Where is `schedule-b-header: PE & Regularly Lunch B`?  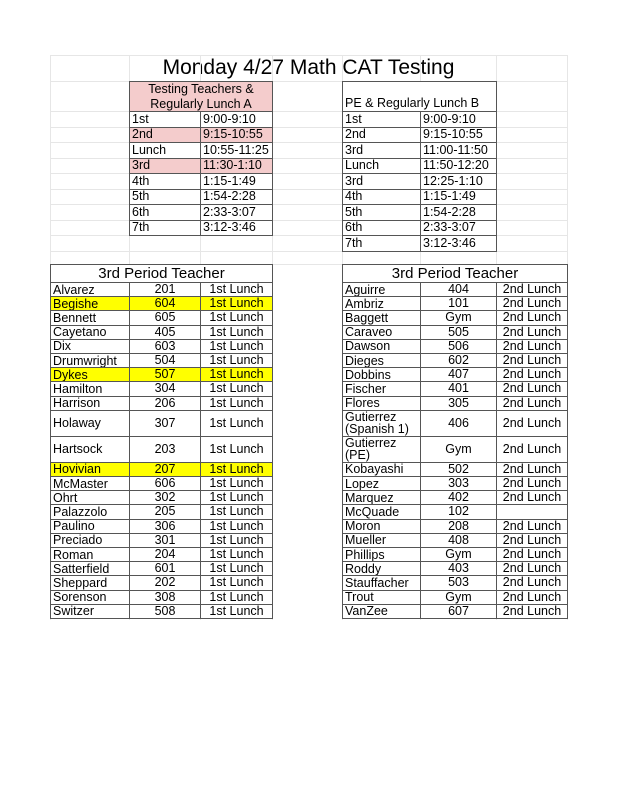
schedule-b-header: PE & Regularly Lunch B is located at coordinates (419, 96).